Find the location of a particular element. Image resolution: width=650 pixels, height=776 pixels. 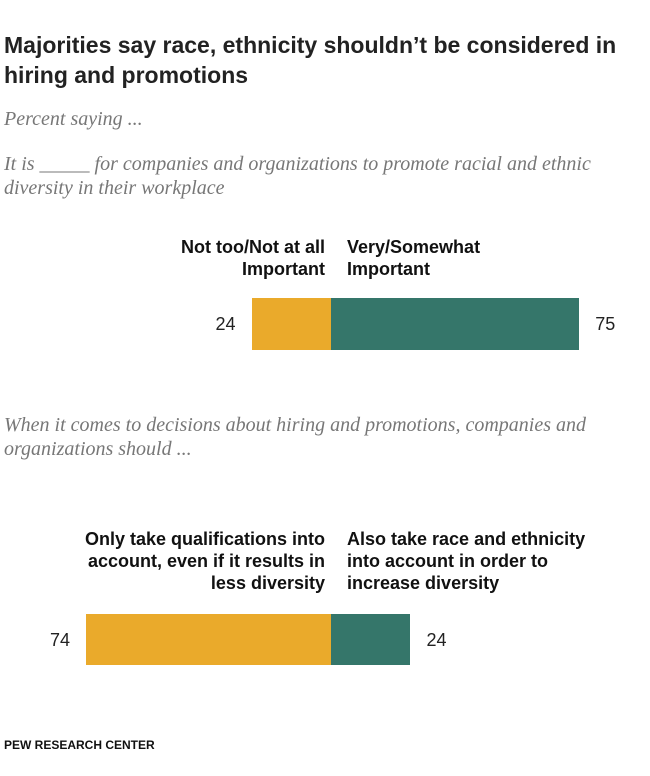

source: PEW RESEARCH CENTER is located at coordinates (79, 745).